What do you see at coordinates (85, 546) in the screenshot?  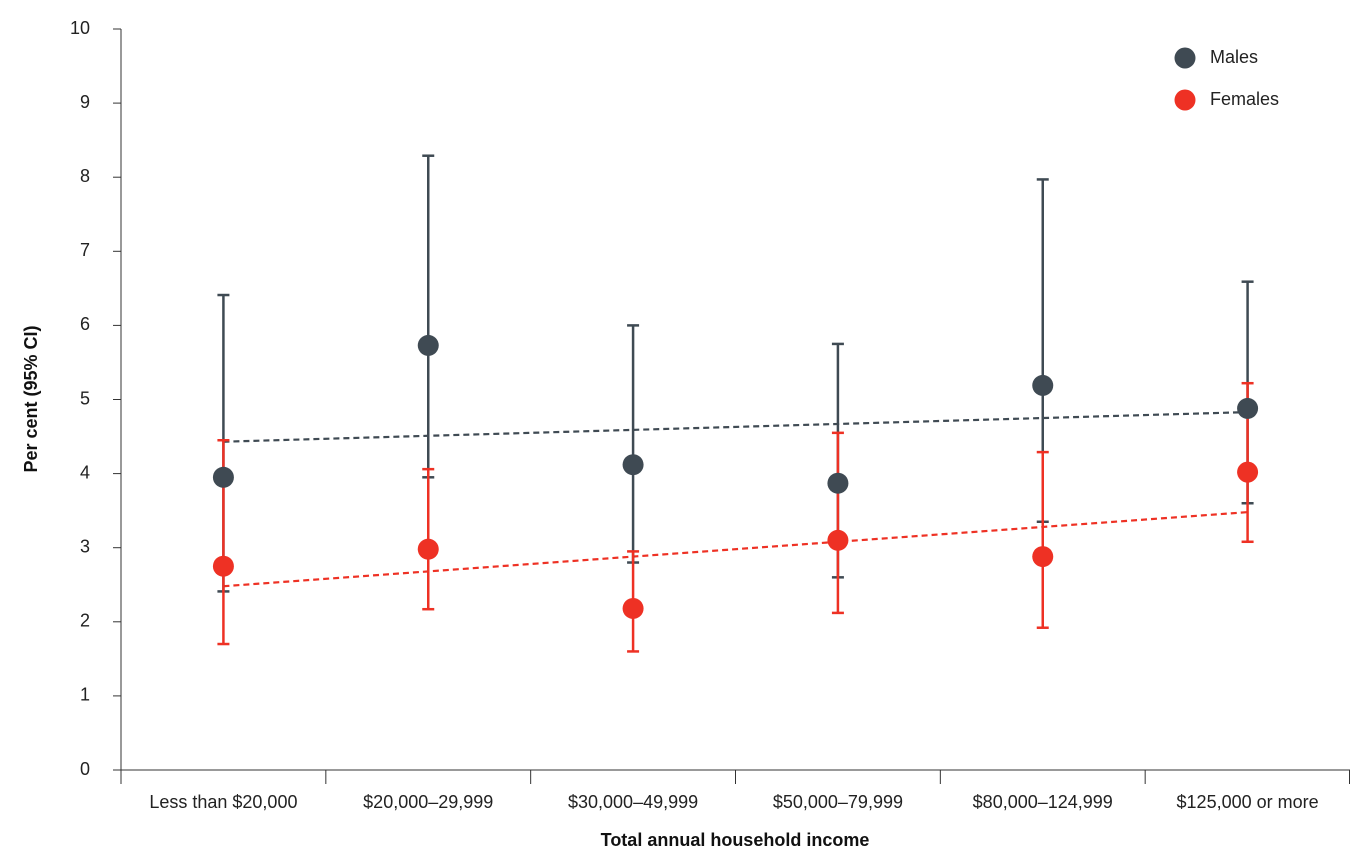 I see `y-tick-label: 3` at bounding box center [85, 546].